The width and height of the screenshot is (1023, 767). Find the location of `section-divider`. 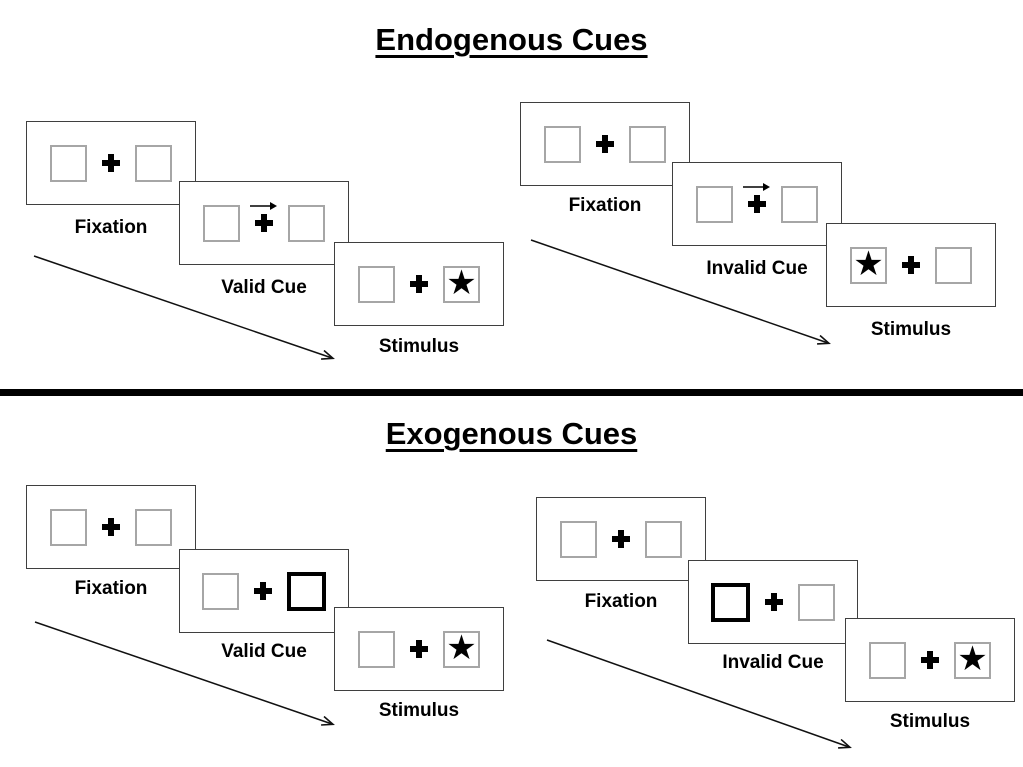

section-divider is located at coordinates (511, 392).